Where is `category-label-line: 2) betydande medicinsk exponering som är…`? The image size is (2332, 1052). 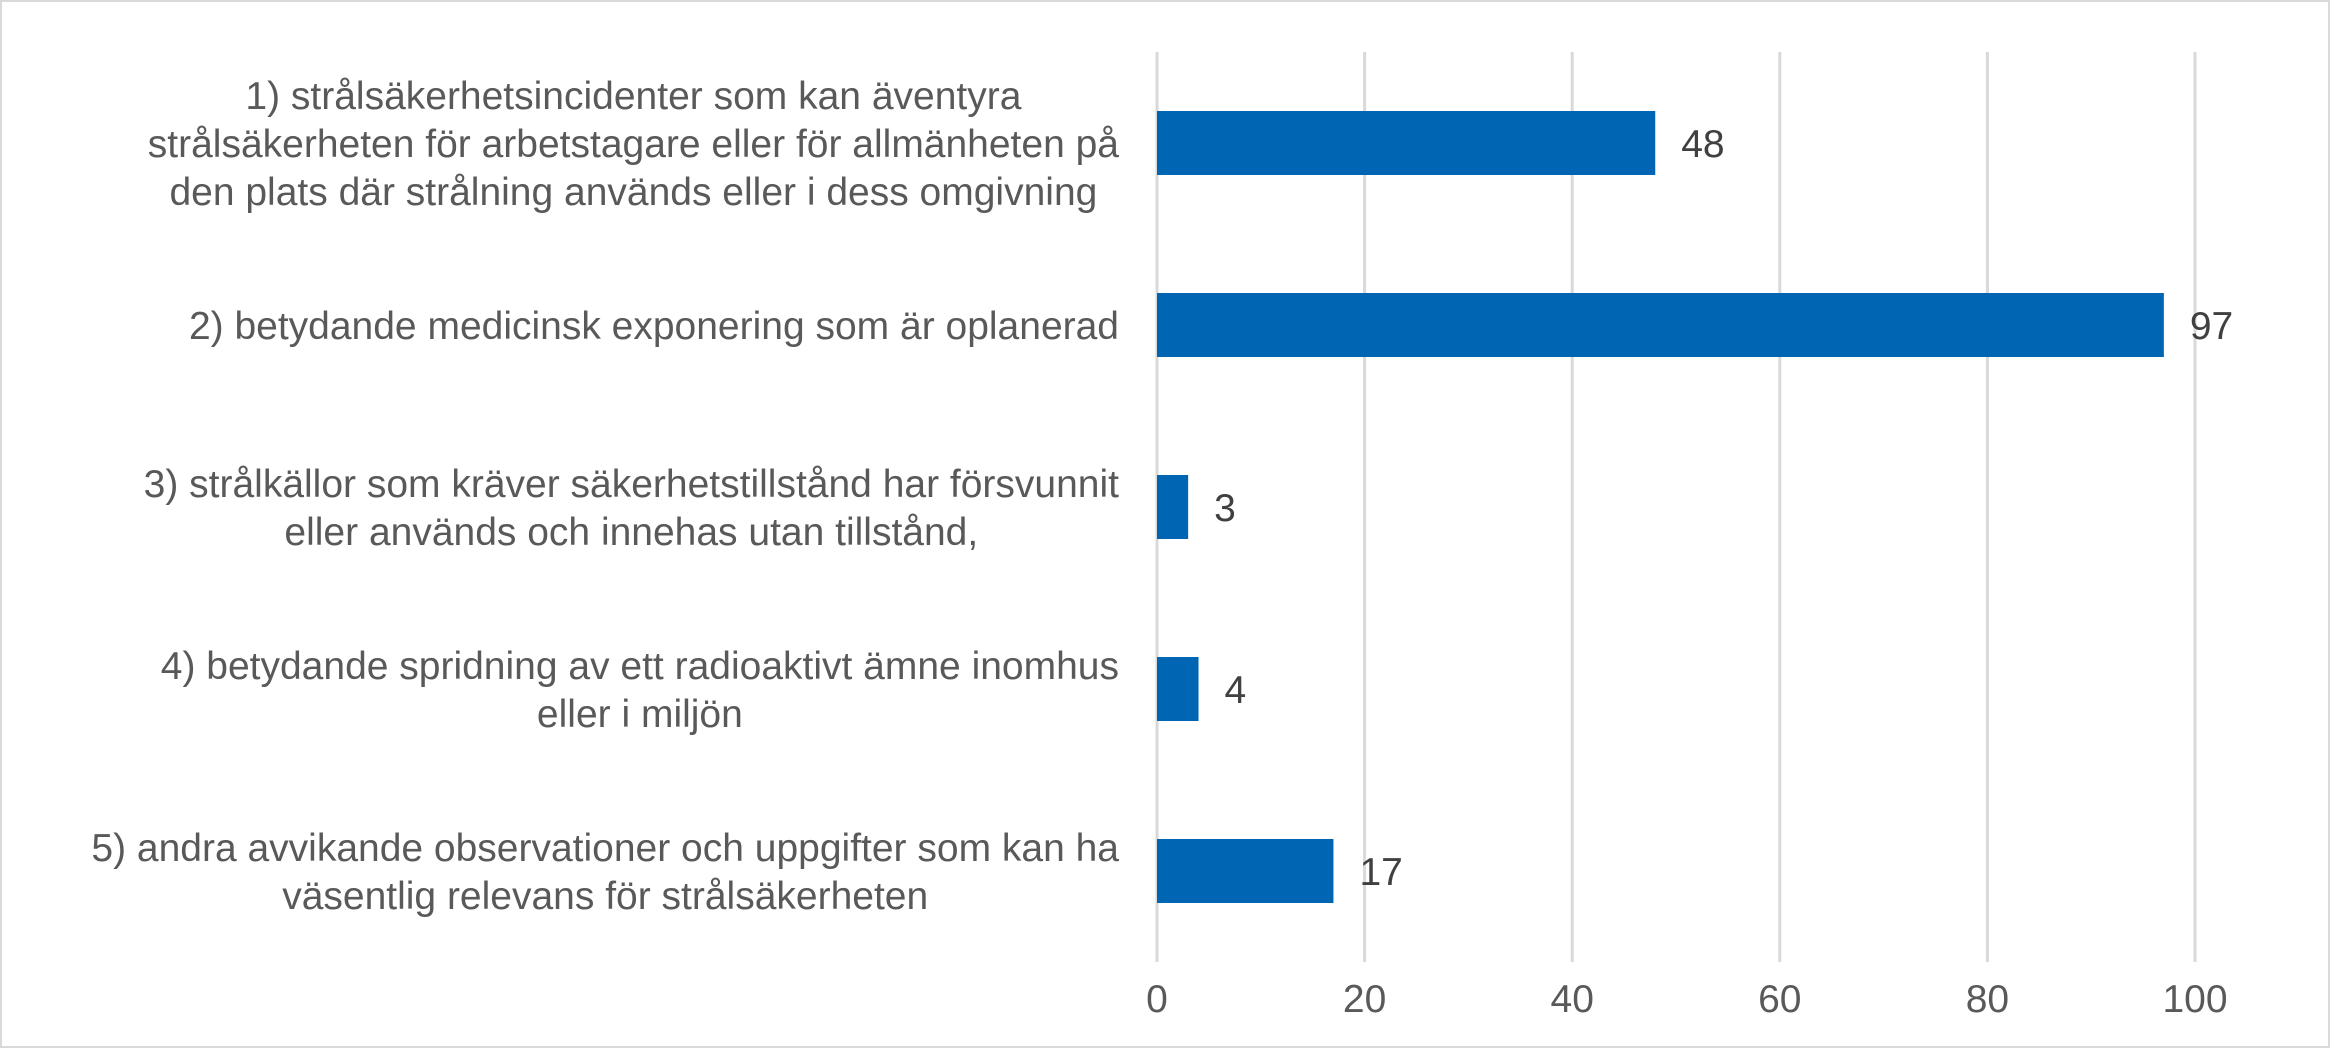 category-label-line: 2) betydande medicinsk exponering som är… is located at coordinates (654, 326).